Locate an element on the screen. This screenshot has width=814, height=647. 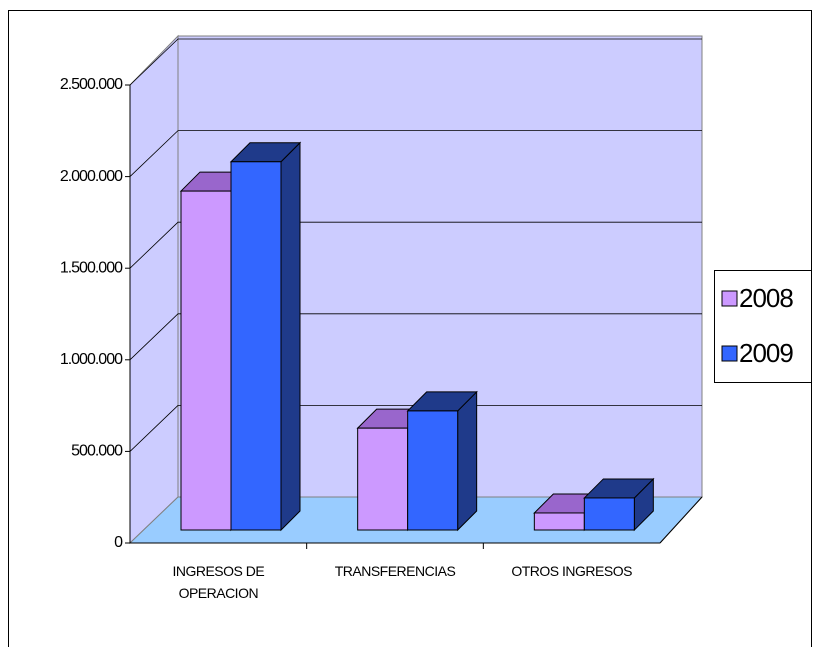
y-tick-label: 2.500.000 is located at coordinates (91, 84).